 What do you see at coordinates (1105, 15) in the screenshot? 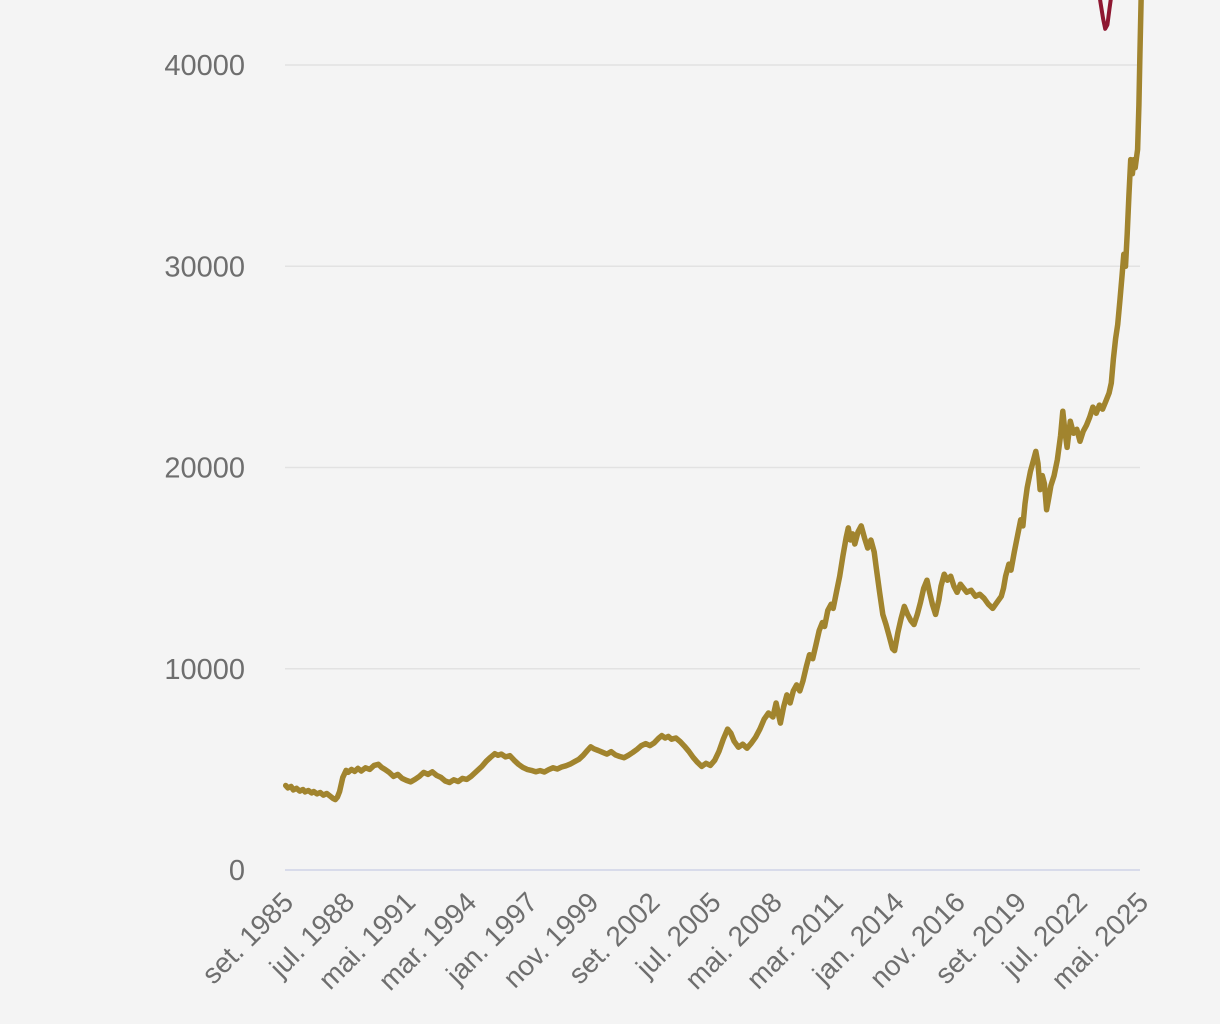
I see `secondary-series-line` at bounding box center [1105, 15].